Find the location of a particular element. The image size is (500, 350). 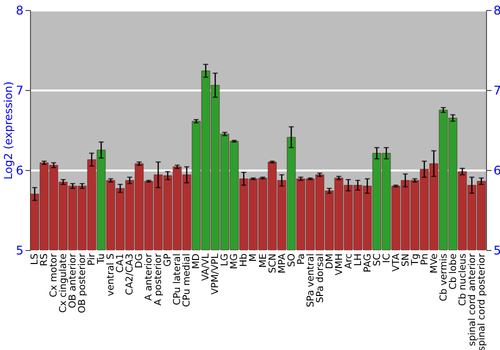

x-tick-label: Tg is located at coordinates (415, 260).